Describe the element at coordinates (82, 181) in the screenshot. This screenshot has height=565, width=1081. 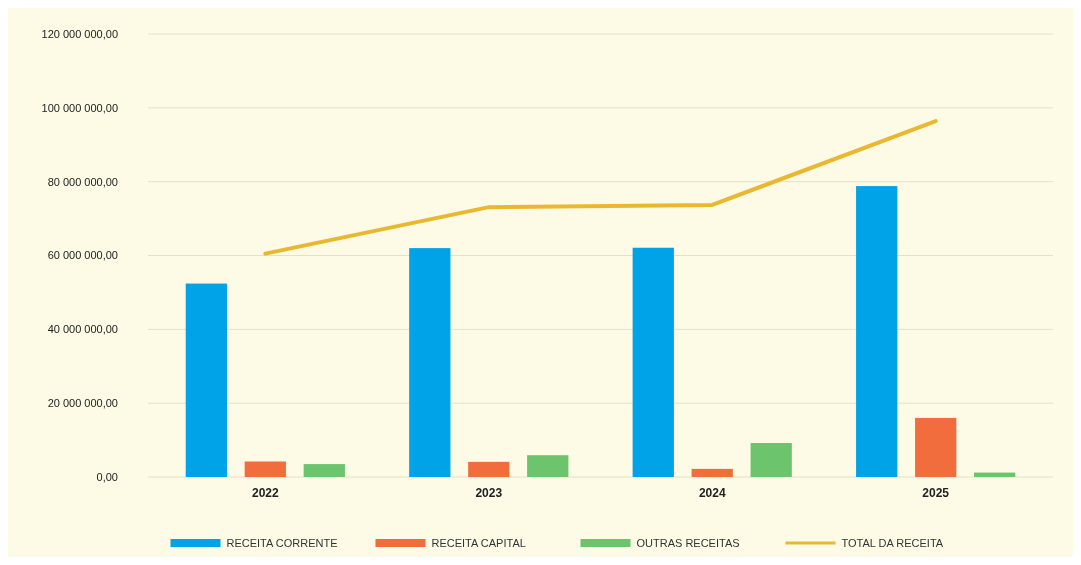
I see `y-tick-label: 80 000 000,00` at that location.